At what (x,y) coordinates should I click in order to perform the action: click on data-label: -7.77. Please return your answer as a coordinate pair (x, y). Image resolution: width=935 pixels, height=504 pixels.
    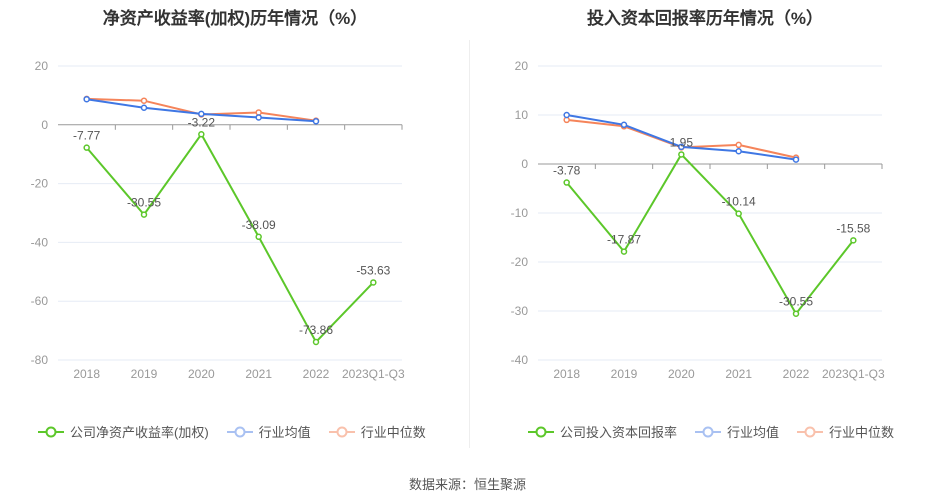
    Looking at the image, I should click on (87, 136).